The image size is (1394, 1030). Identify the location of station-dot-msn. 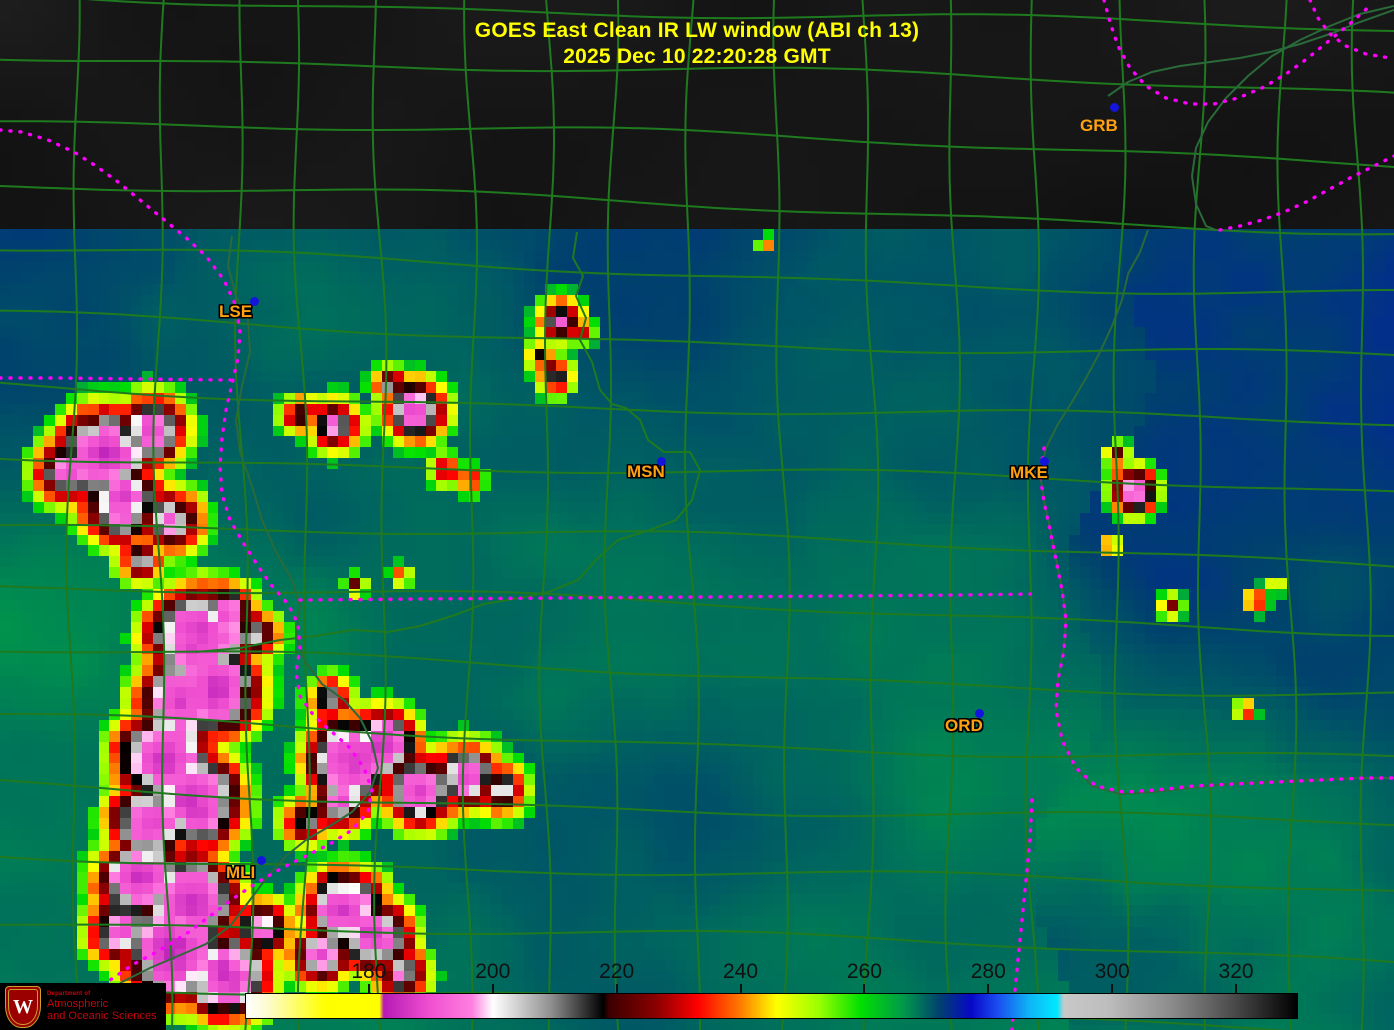
(661, 461).